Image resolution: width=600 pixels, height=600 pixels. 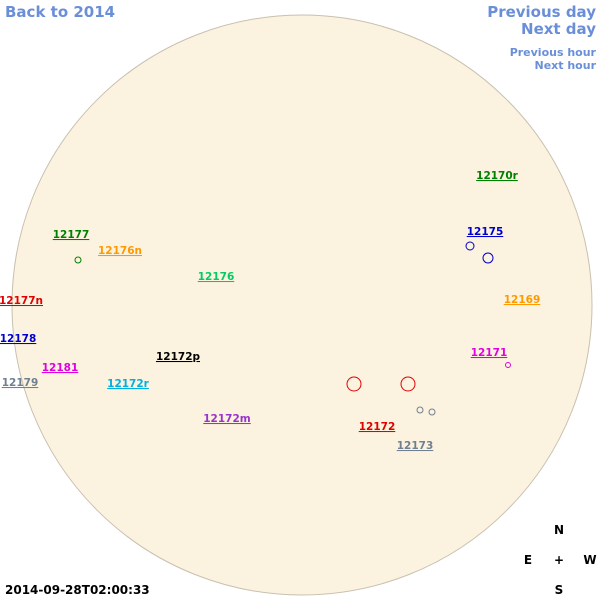 I want to click on region-label: 12172m, so click(x=227, y=419).